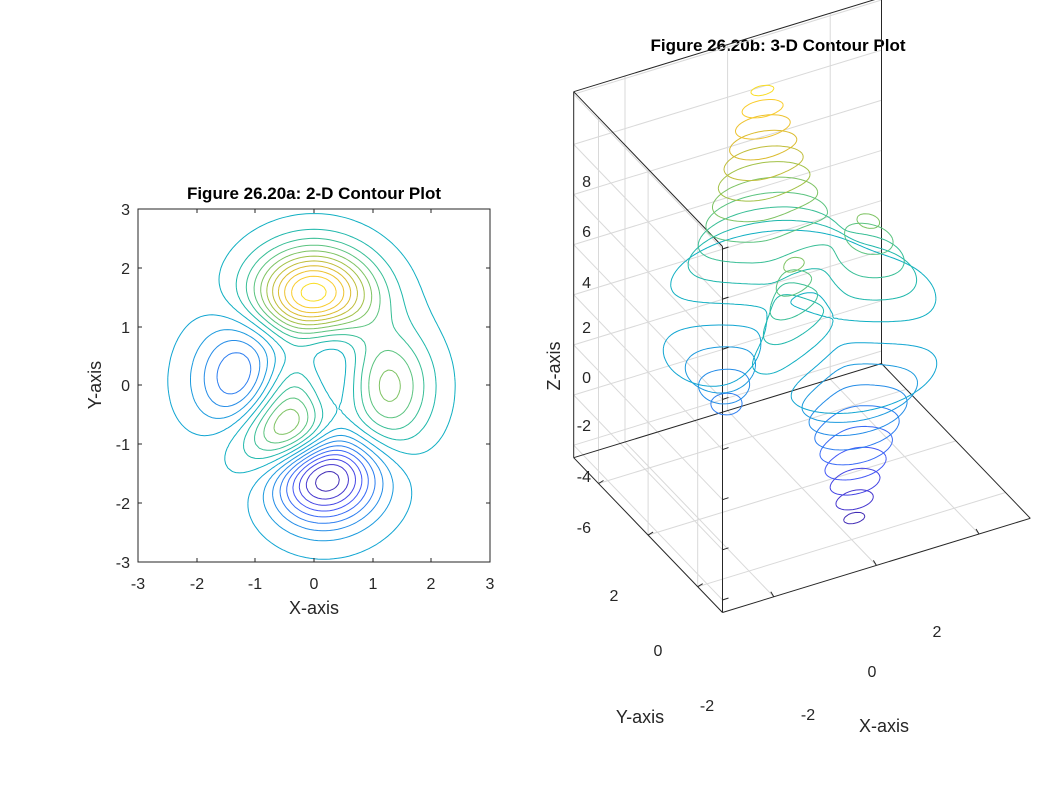  I want to click on z-tick-label: 2, so click(586, 328).